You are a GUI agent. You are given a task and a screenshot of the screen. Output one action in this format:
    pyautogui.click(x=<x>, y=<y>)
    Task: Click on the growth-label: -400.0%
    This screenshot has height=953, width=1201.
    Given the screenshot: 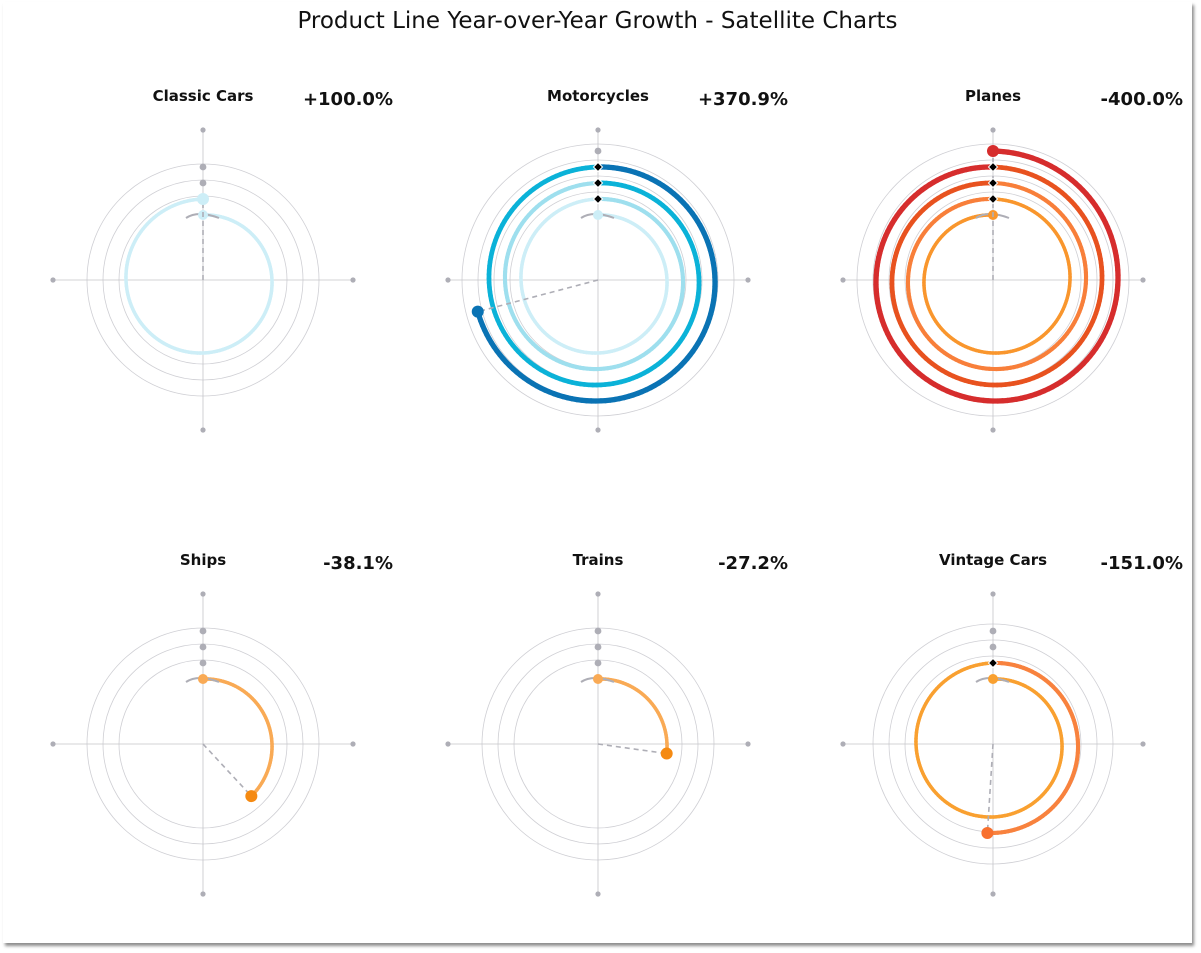 What is the action you would take?
    pyautogui.click(x=1142, y=99)
    